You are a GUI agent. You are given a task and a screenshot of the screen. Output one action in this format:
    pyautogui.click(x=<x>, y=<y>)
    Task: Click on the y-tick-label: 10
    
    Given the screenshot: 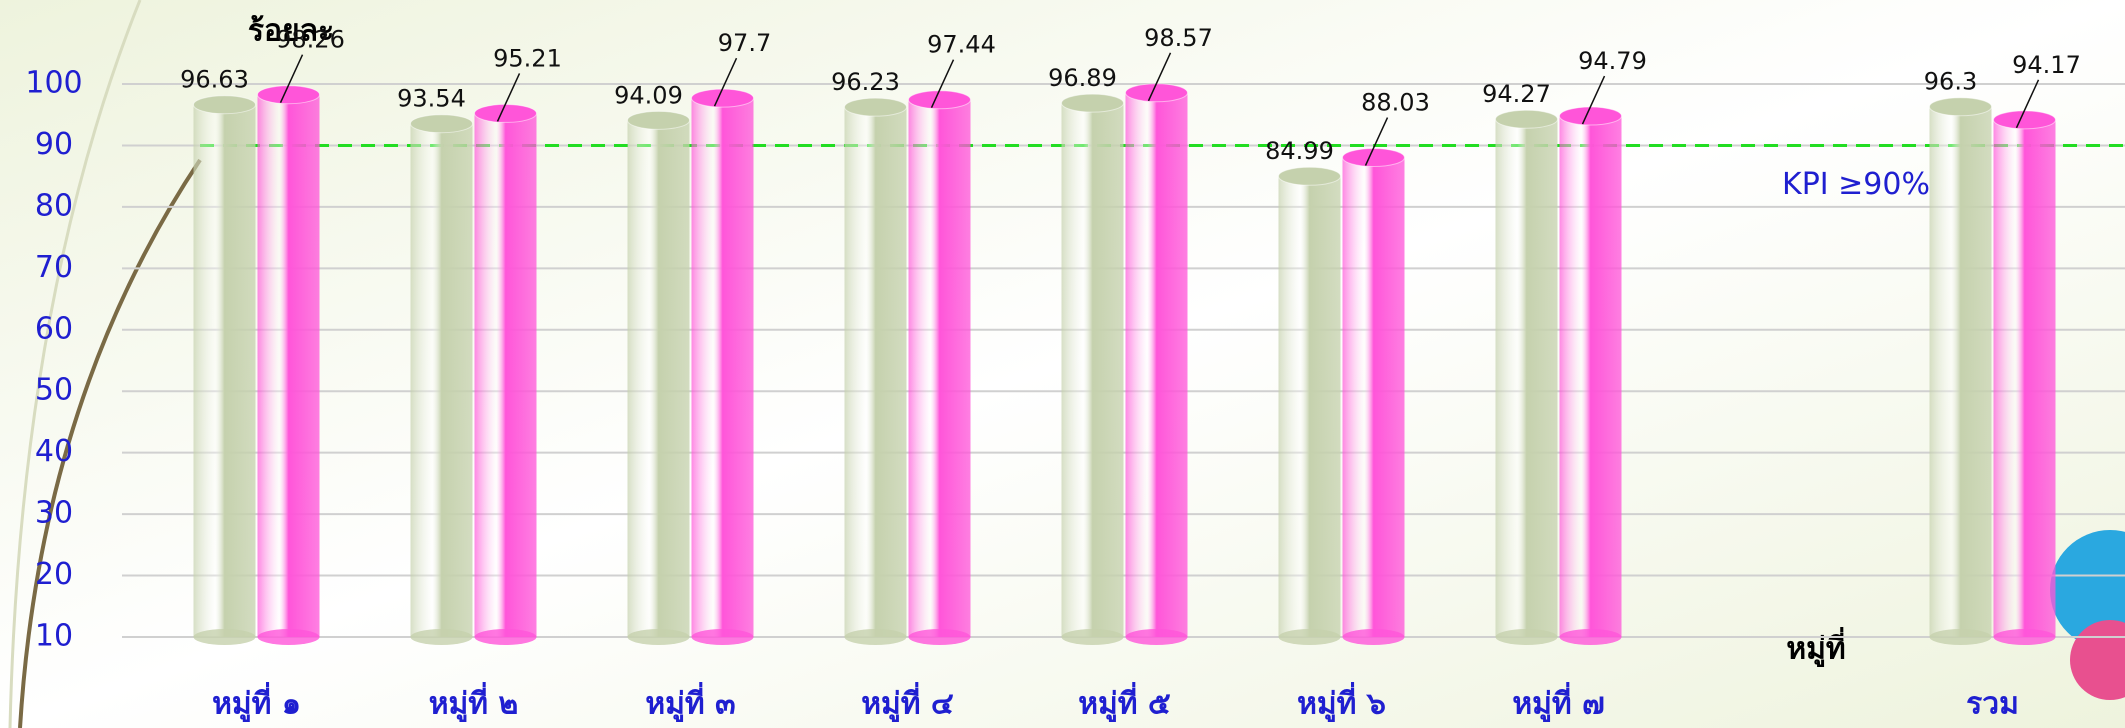 What is the action you would take?
    pyautogui.click(x=54, y=636)
    